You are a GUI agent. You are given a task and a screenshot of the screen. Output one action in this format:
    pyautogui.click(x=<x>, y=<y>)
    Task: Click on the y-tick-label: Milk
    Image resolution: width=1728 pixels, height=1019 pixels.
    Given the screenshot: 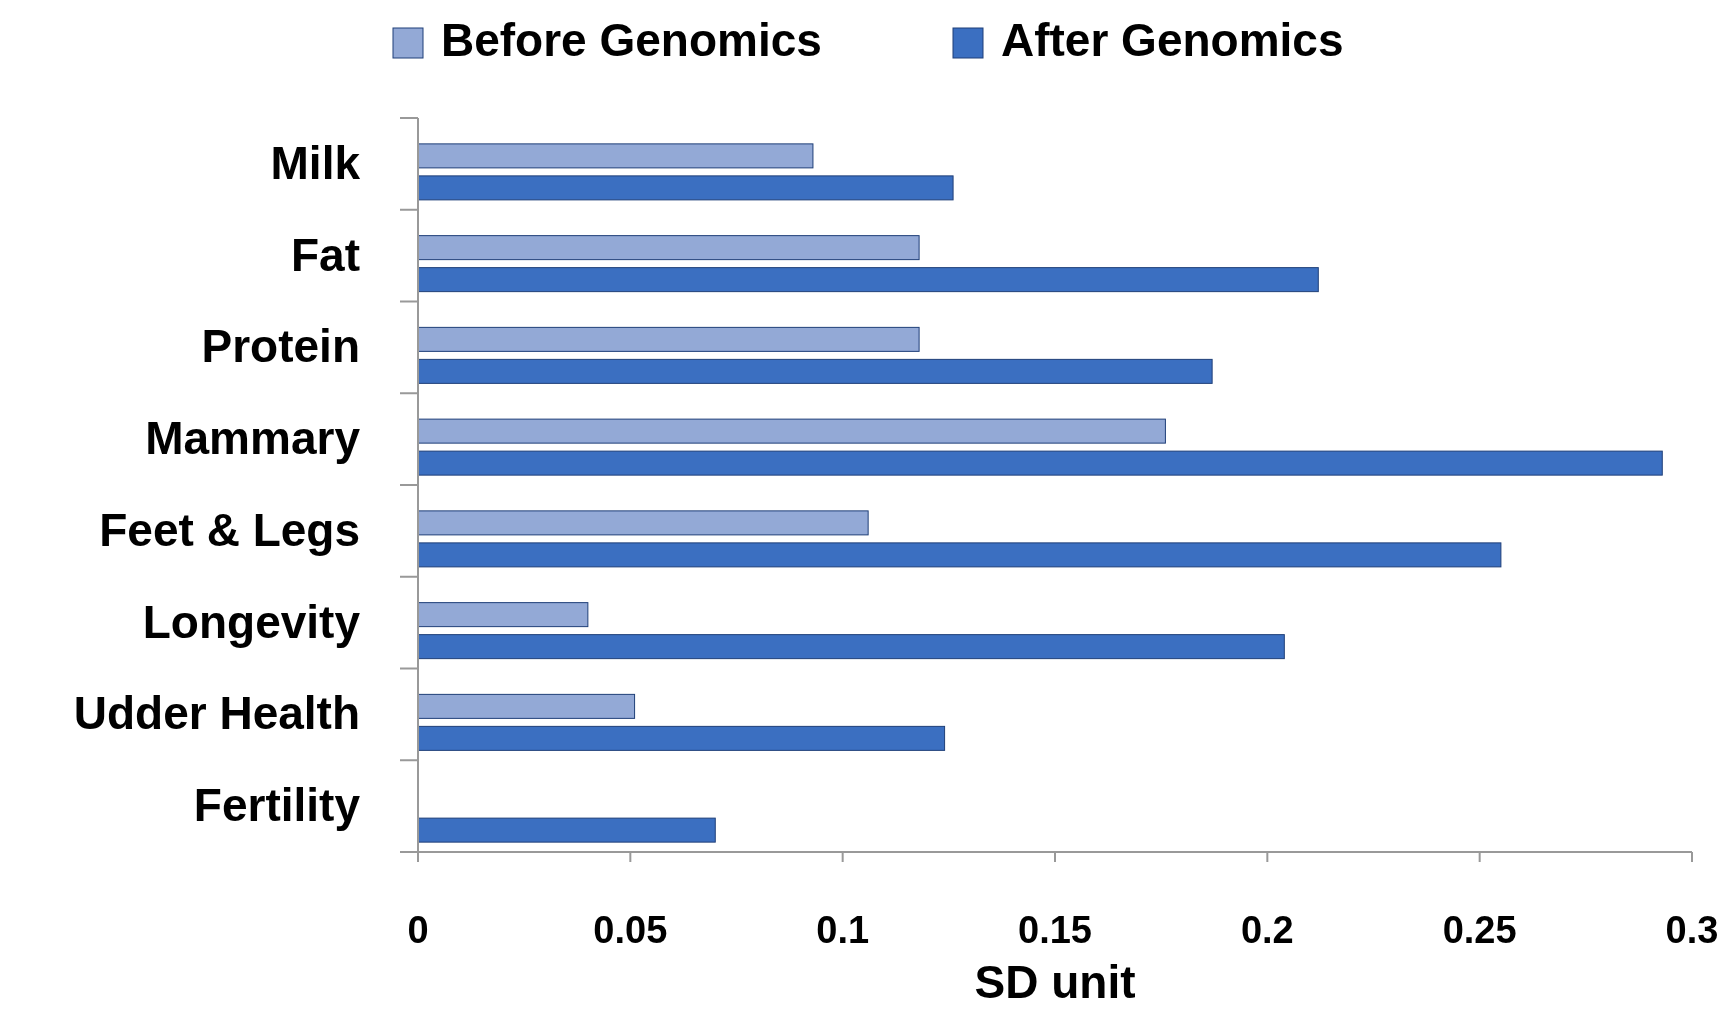 What is the action you would take?
    pyautogui.click(x=315, y=162)
    